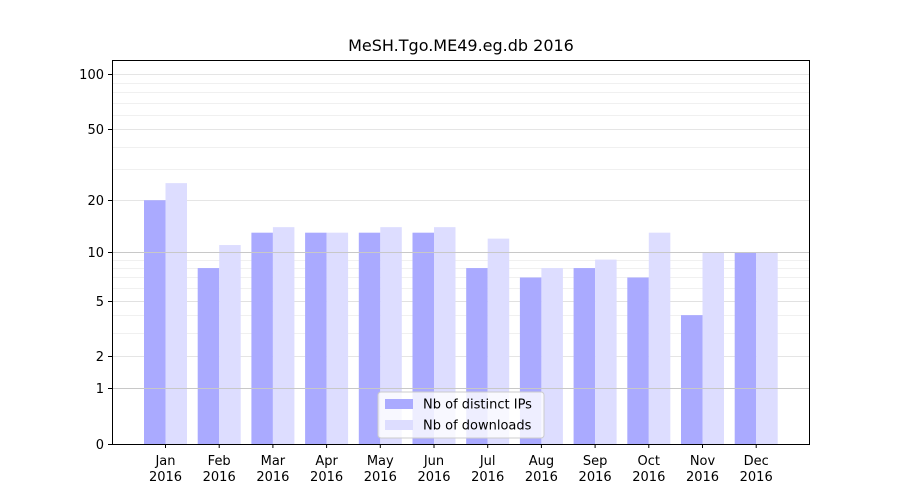 The image size is (900, 500). Describe the element at coordinates (595, 461) in the screenshot. I see `x-tick-label-month: Sep` at that location.